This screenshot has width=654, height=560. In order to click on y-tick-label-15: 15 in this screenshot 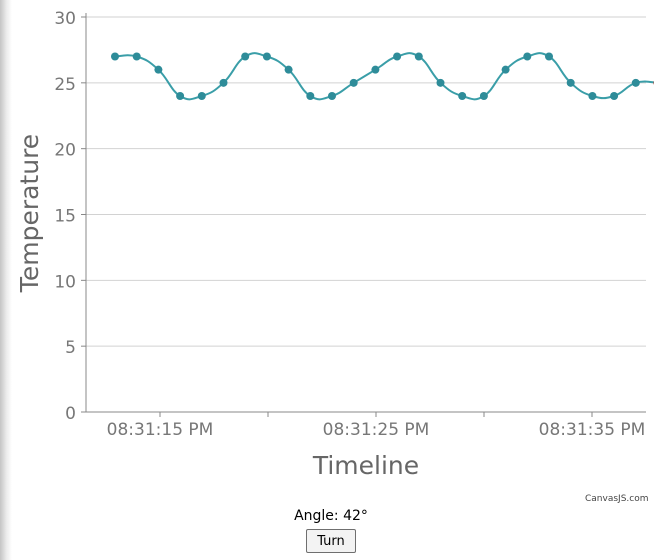, I will do `click(65, 217)`.